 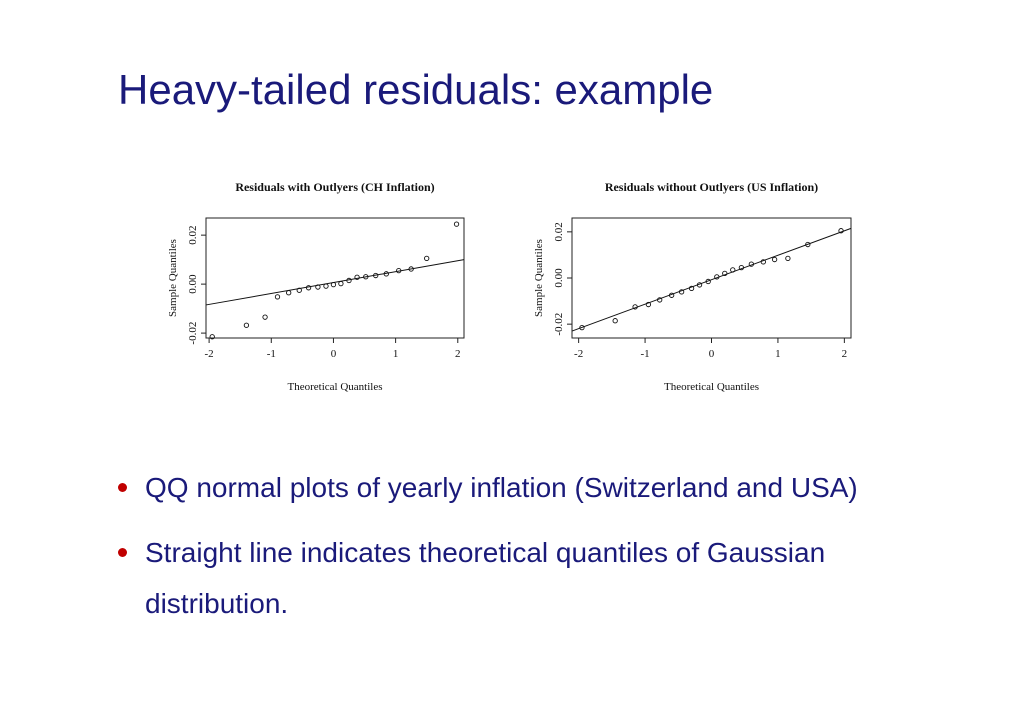 I want to click on slide-title: Heavy-tailed residuals: example, so click(x=416, y=89).